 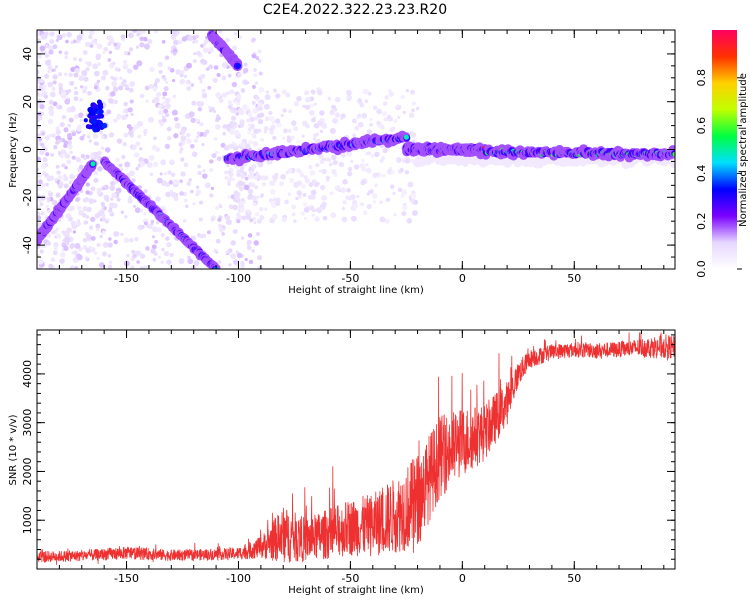 I want to click on spectrogram-y-label: Frequency (Hz), so click(x=13, y=150).